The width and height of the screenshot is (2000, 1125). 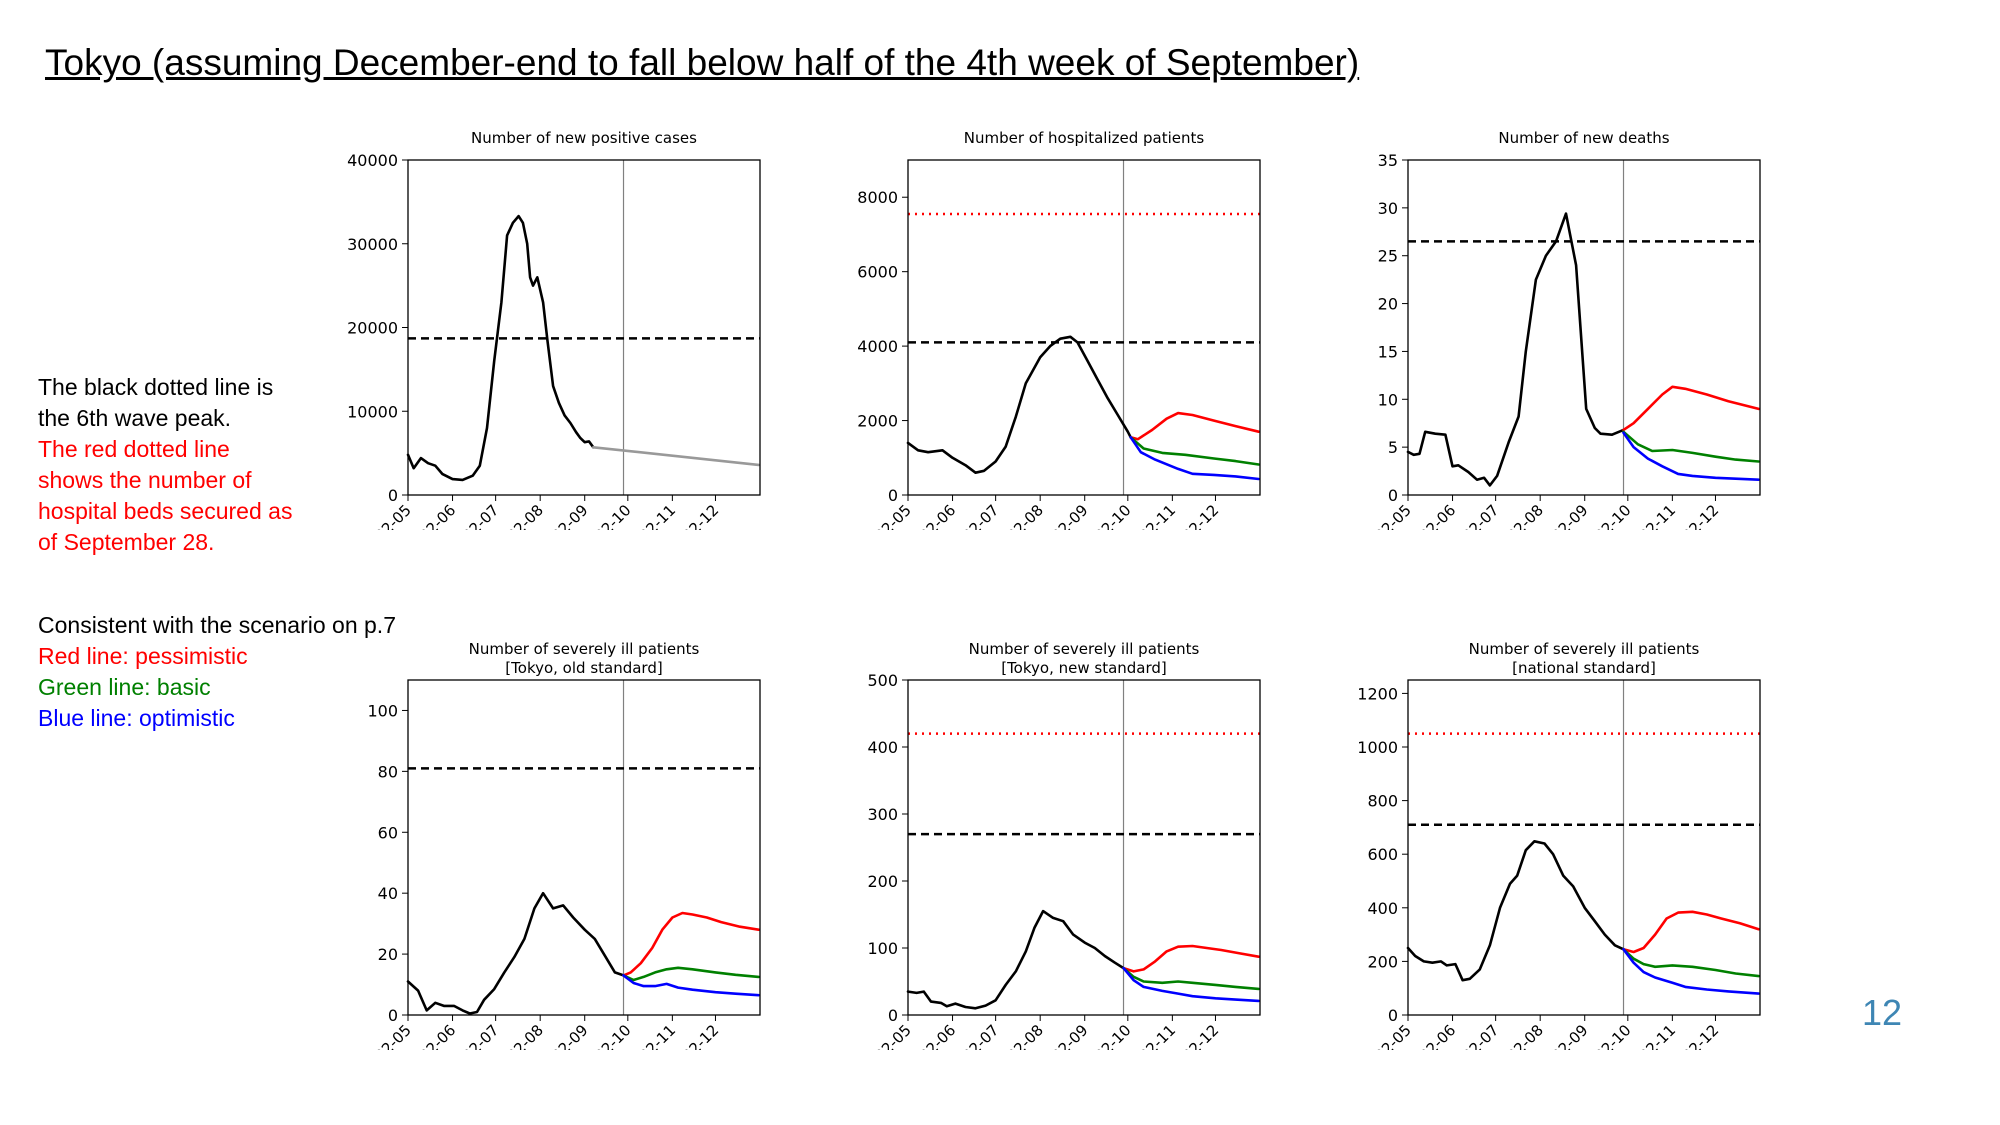 What do you see at coordinates (583, 668) in the screenshot?
I see `chart-subtitle: [Tokyo, old standard]` at bounding box center [583, 668].